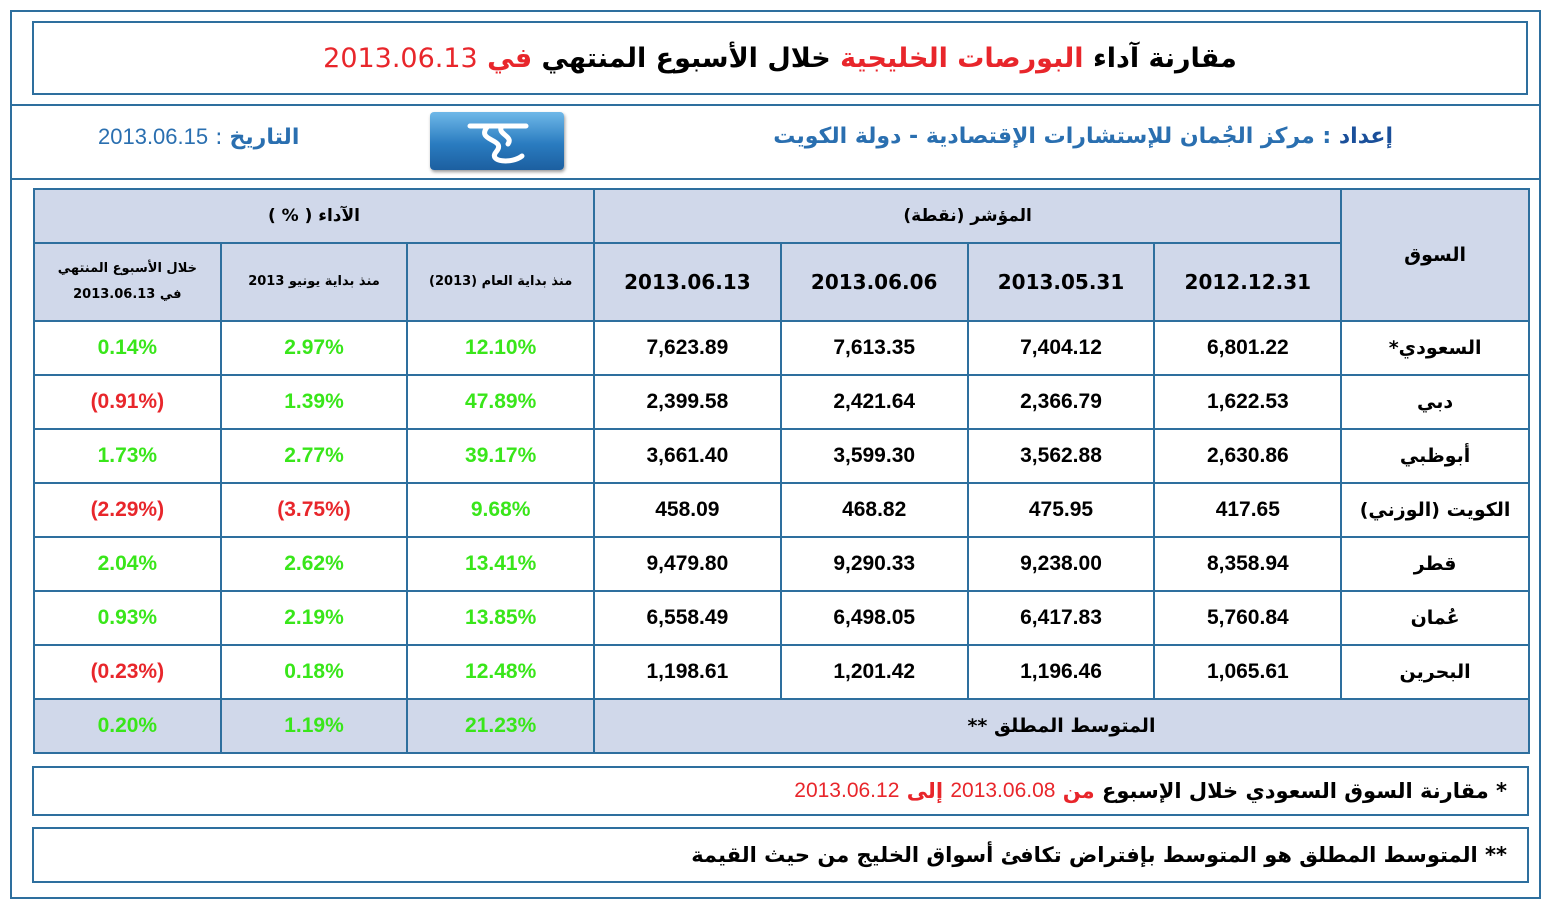  I want to click on title-part2: البورصات الخليجية, so click(962, 58).